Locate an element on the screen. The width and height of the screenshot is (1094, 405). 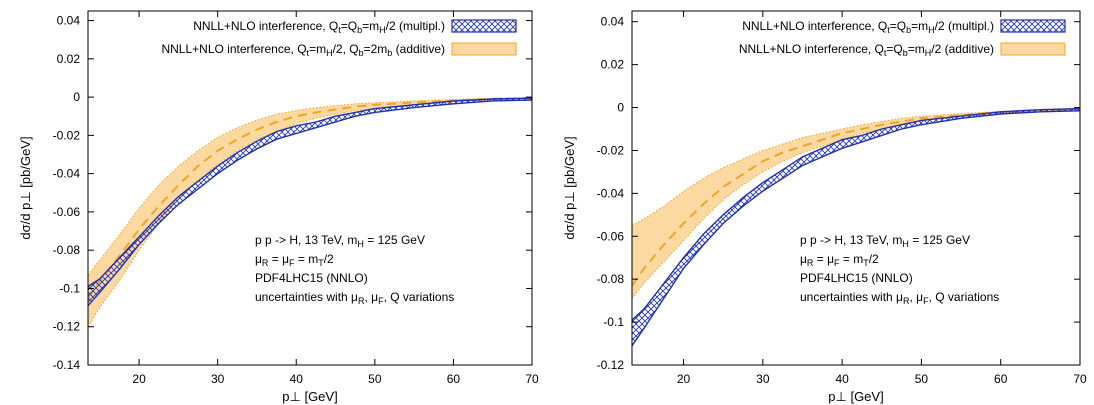
additive-upper-edge is located at coordinates (856, 167).